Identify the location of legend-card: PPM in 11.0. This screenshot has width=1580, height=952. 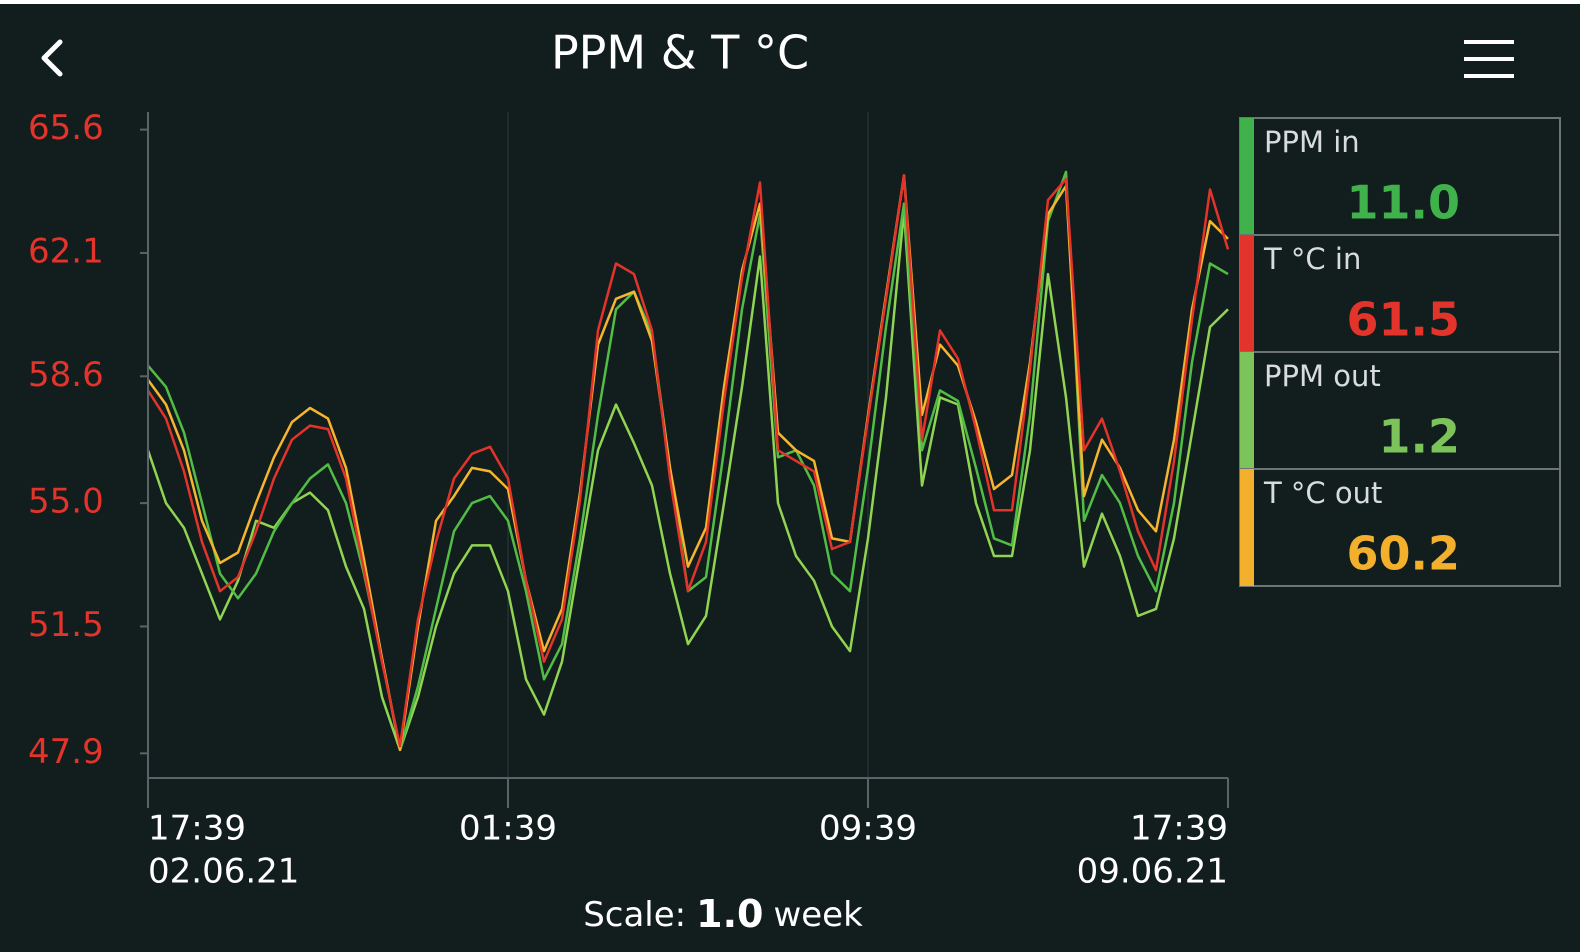
(1400, 176).